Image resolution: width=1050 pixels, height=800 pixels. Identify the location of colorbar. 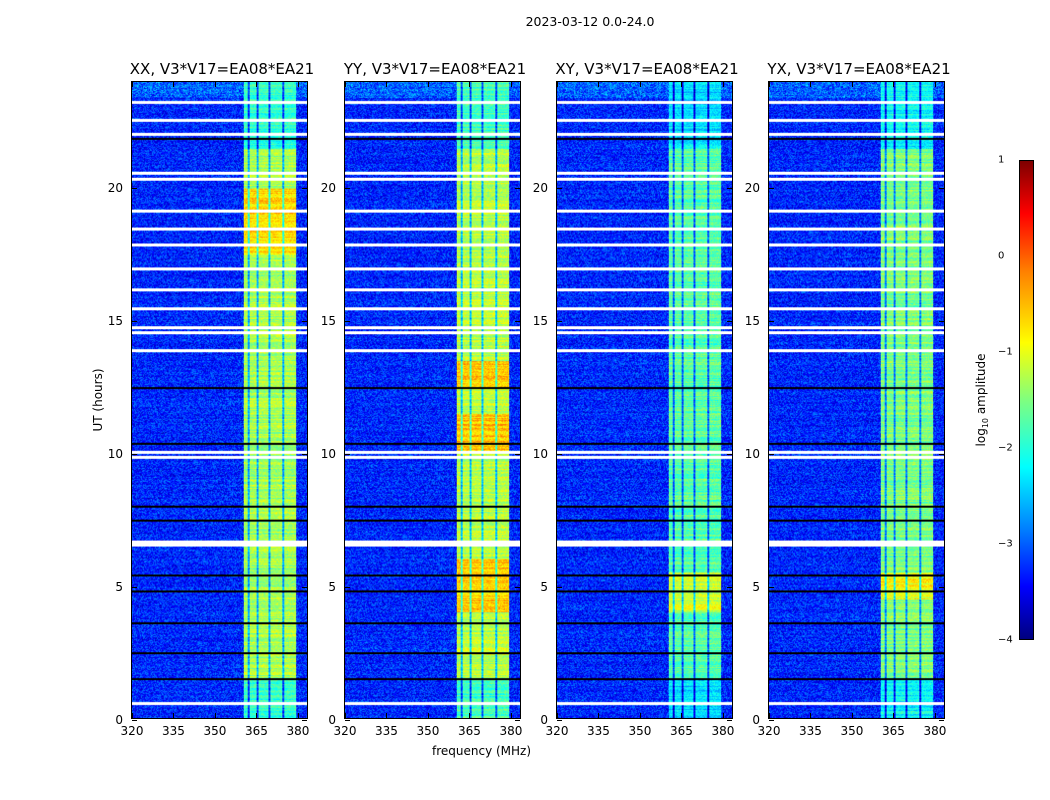
(1026, 400).